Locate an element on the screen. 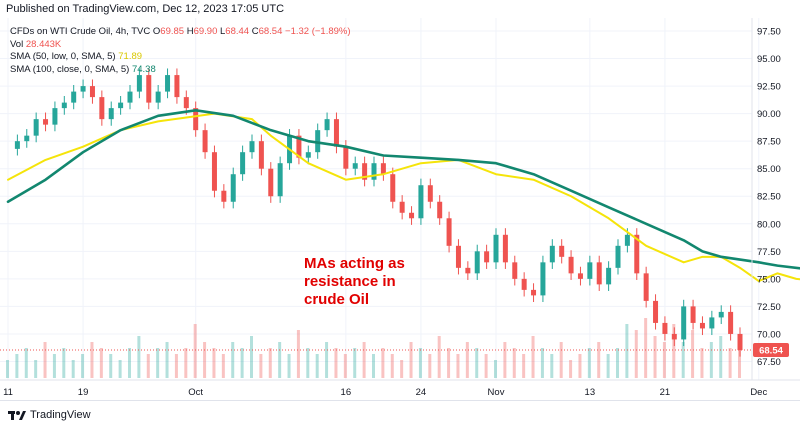  legend-sma100-label: SMA (100, close, 0, SMA, 5) is located at coordinates (70, 69).